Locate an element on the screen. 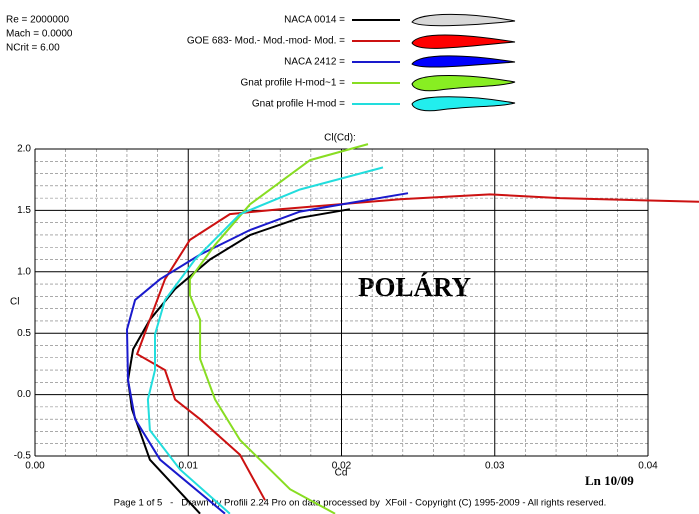 This screenshot has width=699, height=514. y-tick-label: 1.5 is located at coordinates (24, 210).